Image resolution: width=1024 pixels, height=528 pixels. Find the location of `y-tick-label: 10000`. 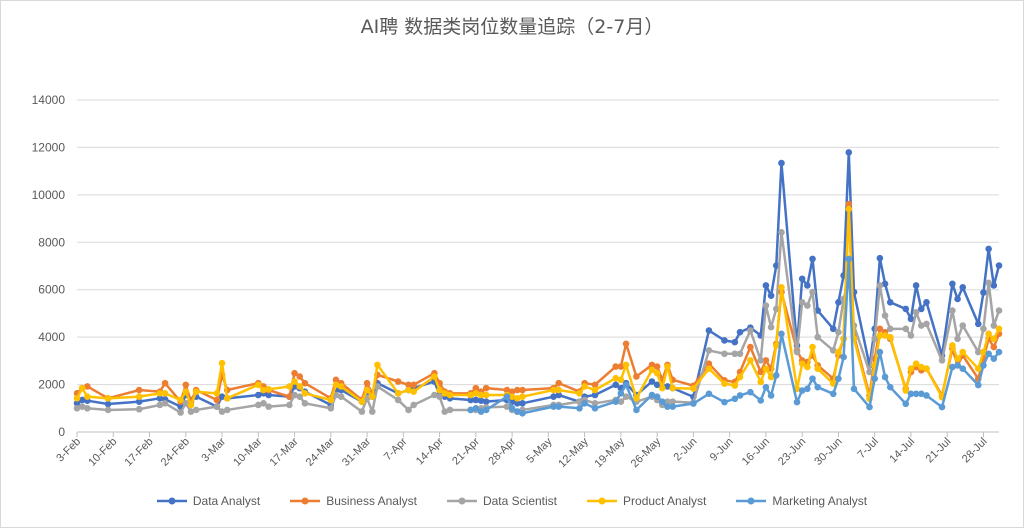

y-tick-label: 10000 is located at coordinates (49, 195).